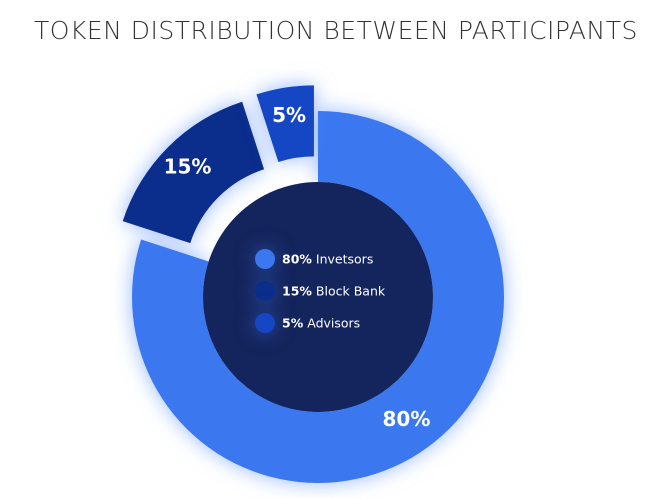  Describe the element at coordinates (333, 323) in the screenshot. I see `legend-label: Advisors` at that location.